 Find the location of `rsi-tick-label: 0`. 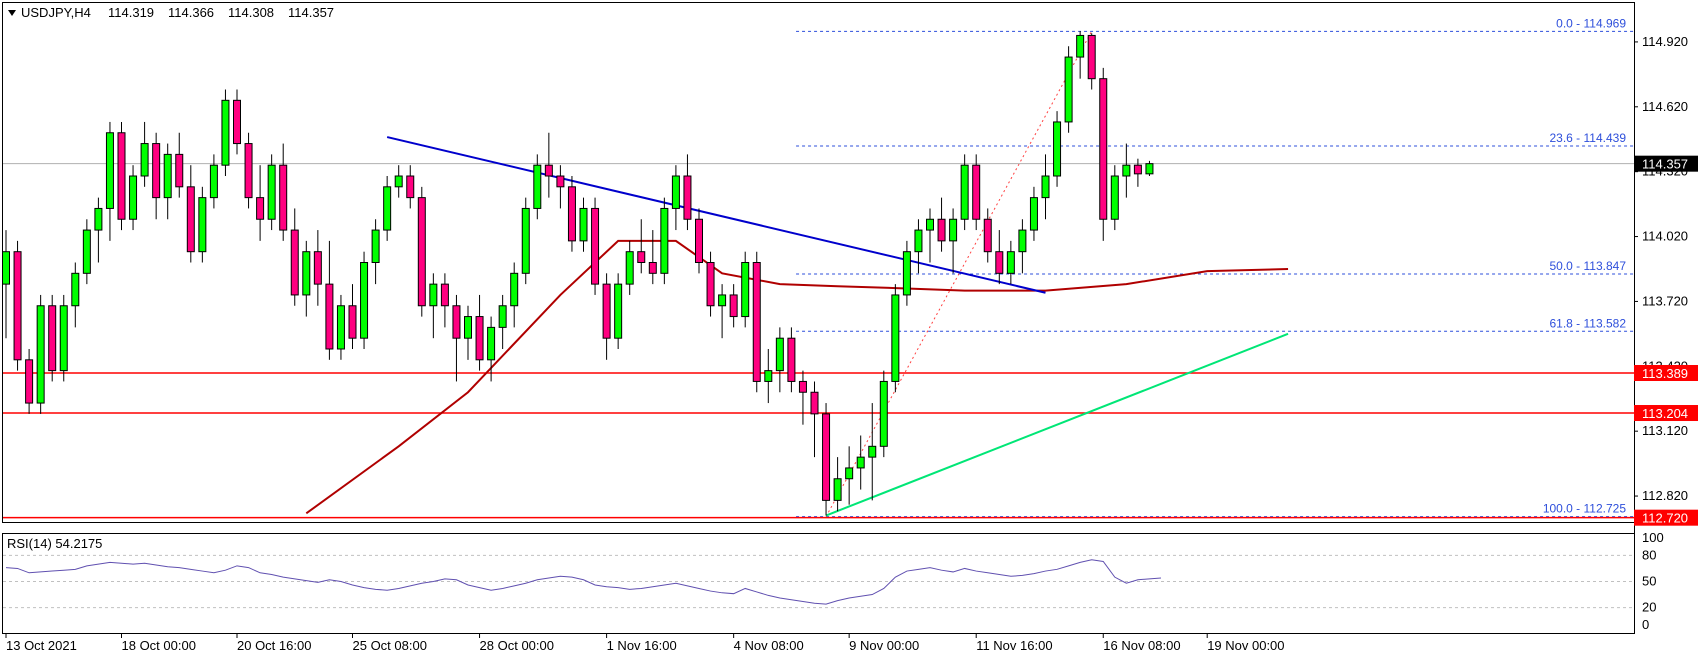

rsi-tick-label: 0 is located at coordinates (1645, 624).